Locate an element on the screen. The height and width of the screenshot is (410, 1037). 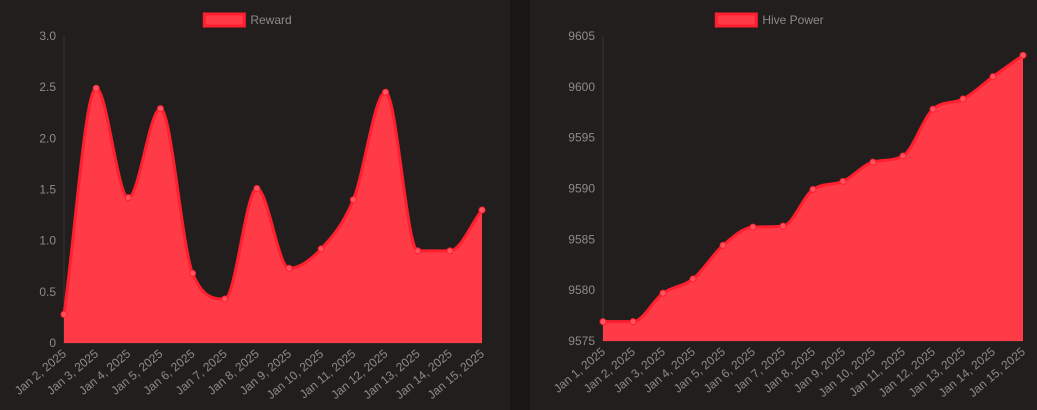
reward-y-tick-label: 1.0 is located at coordinates (47, 241).